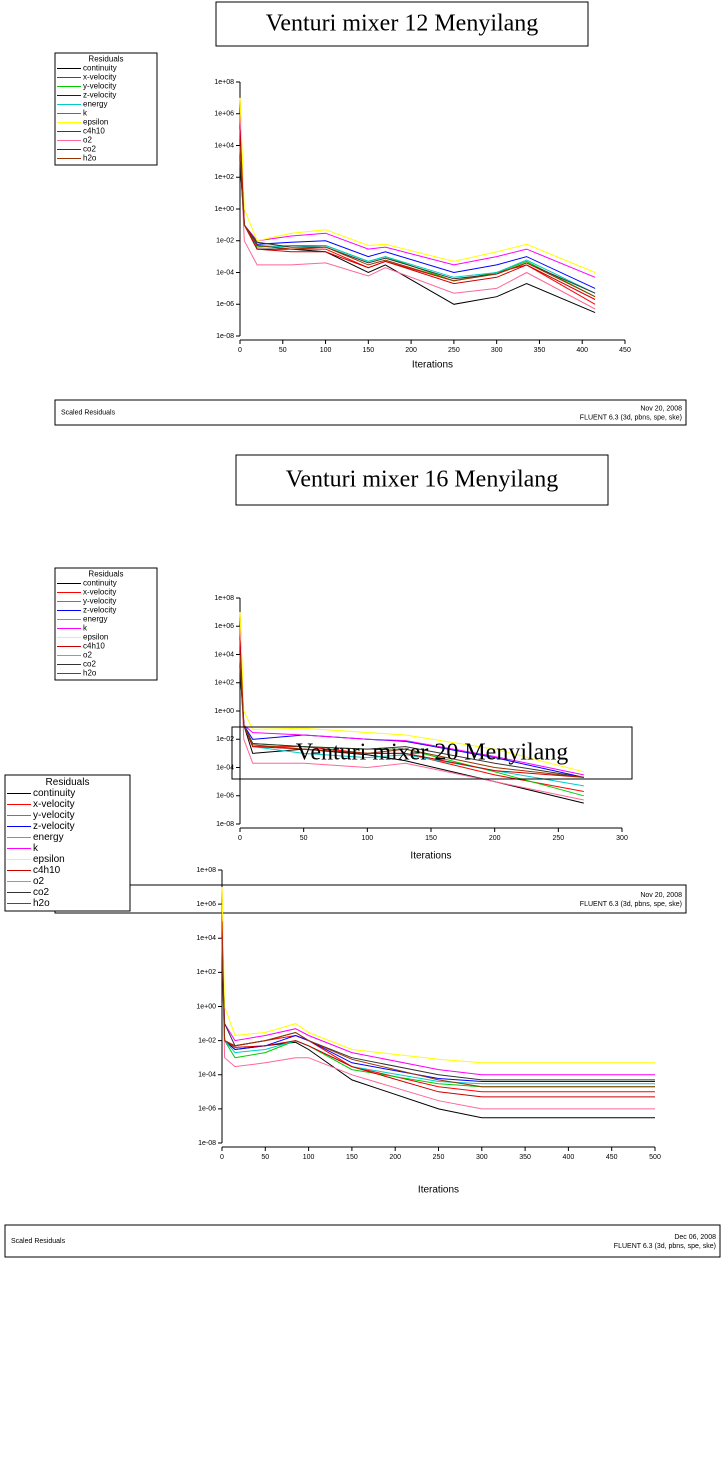 The image size is (722, 1472). Describe the element at coordinates (432, 753) in the screenshot. I see `figure-title: Venturi mixer 20 Menyilang` at that location.